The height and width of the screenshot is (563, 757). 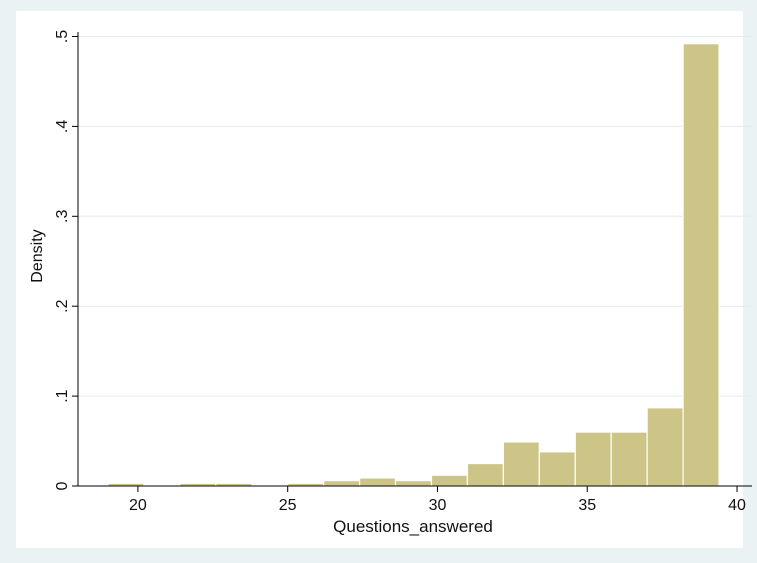 What do you see at coordinates (62, 216) in the screenshot?
I see `y-tick-label: .3` at bounding box center [62, 216].